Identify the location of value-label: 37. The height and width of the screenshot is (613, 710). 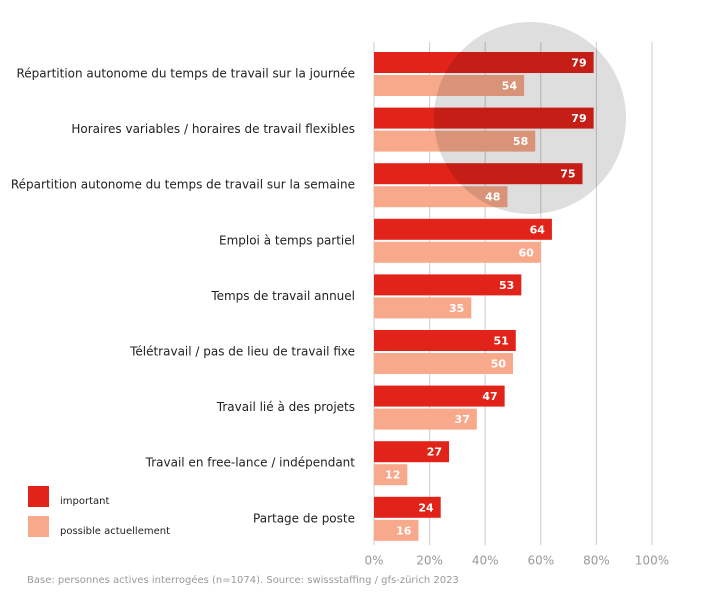
(462, 419).